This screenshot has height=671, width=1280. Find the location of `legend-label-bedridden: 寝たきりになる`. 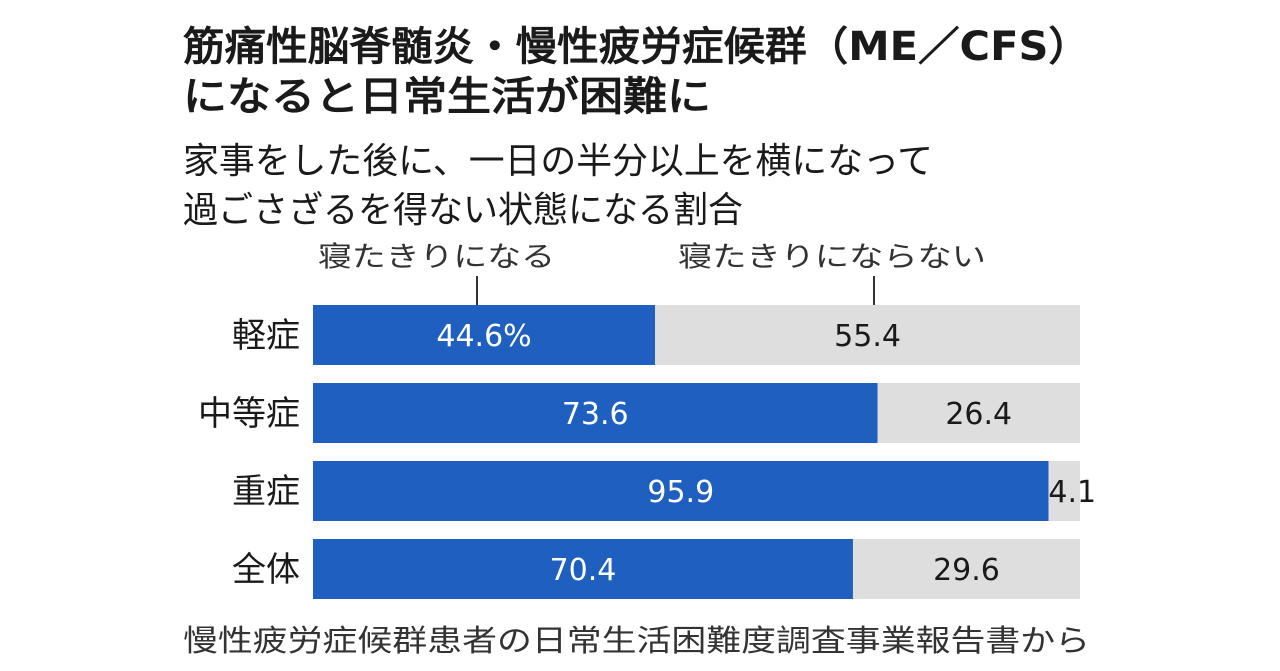

legend-label-bedridden: 寝たきりになる is located at coordinates (436, 256).